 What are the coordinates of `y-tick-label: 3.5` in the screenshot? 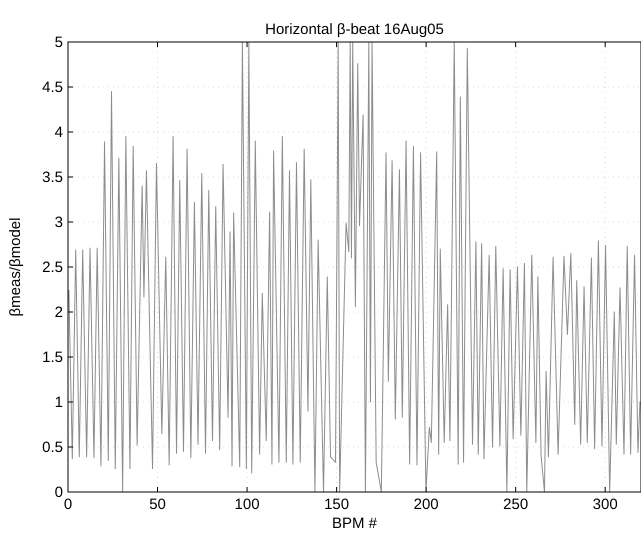 It's located at (52, 177).